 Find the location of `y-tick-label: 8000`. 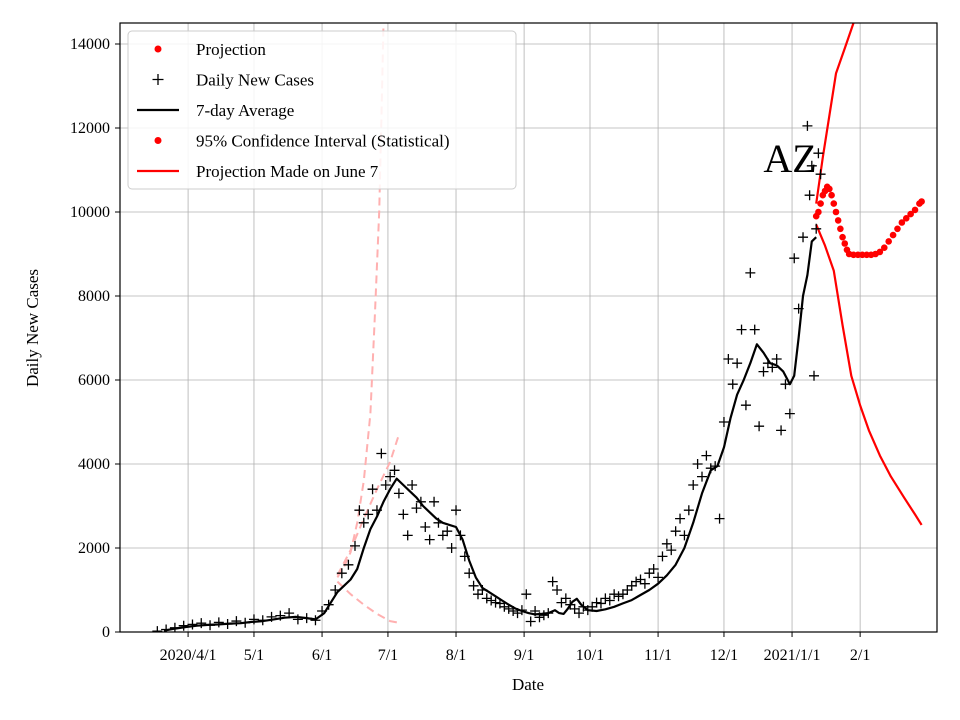

y-tick-label: 8000 is located at coordinates (94, 296).